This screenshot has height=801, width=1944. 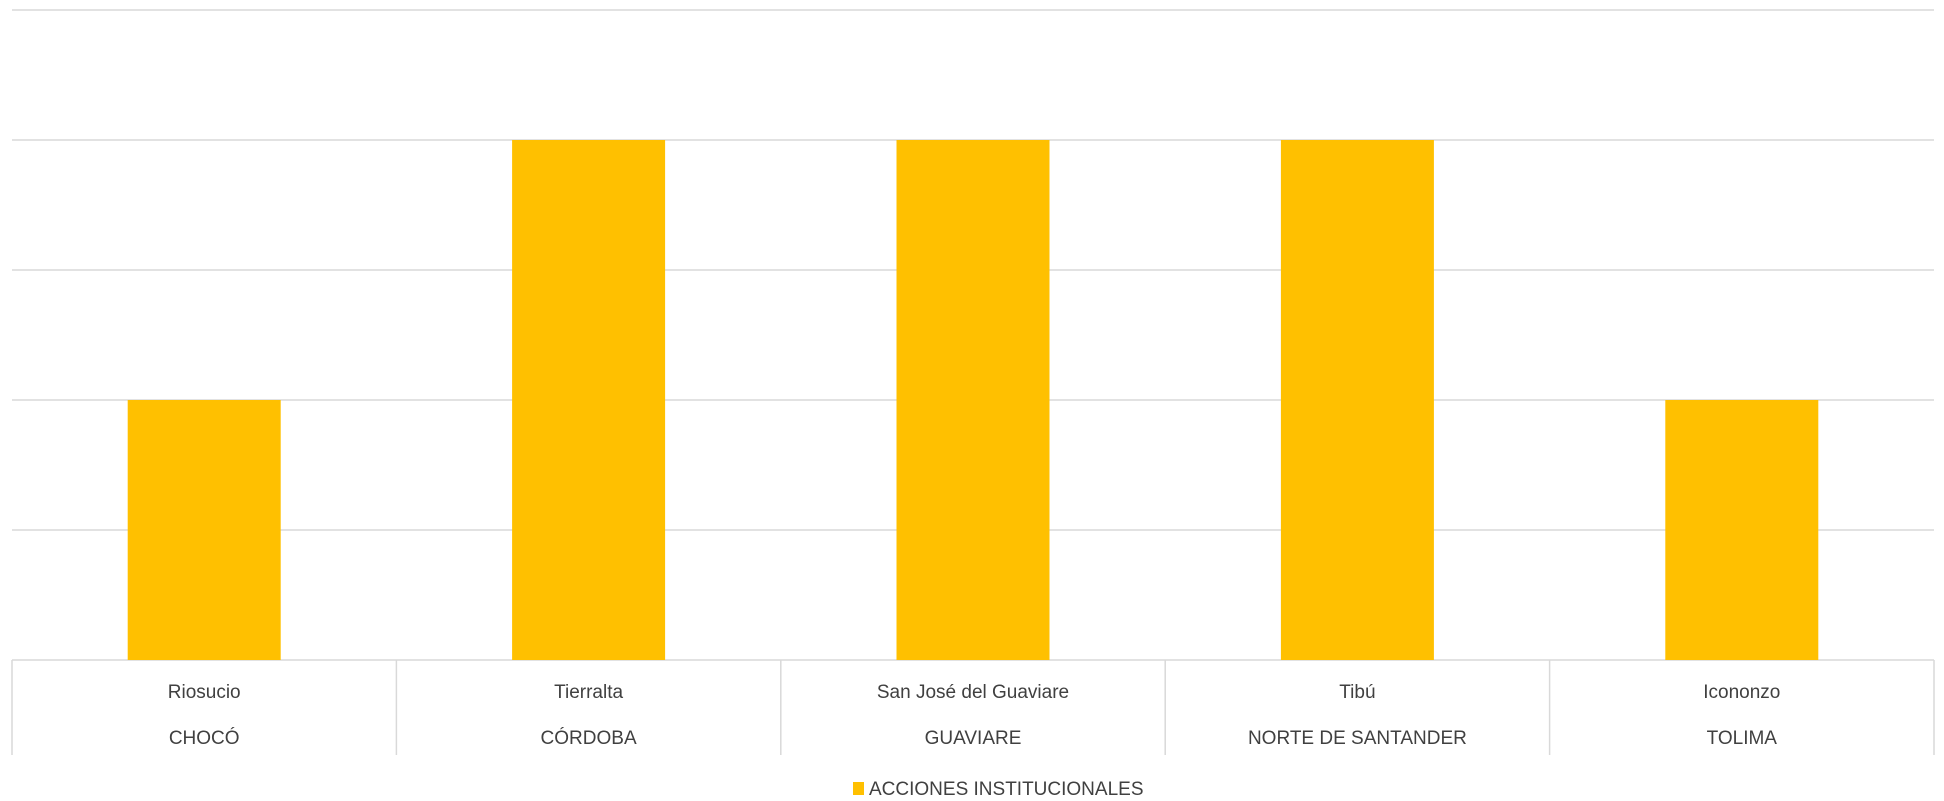 I want to click on legend: ACCIONES INSTITUCIONALES, so click(x=998, y=789).